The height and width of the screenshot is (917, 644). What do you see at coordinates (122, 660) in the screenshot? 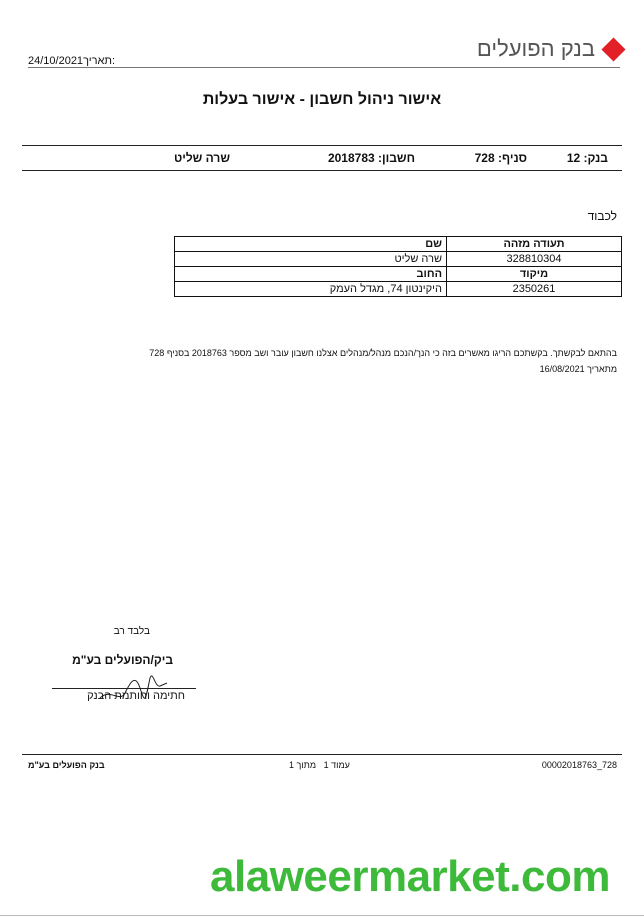
I see `signature-bank-name: ביק/הפועלים בע"מ` at bounding box center [122, 660].